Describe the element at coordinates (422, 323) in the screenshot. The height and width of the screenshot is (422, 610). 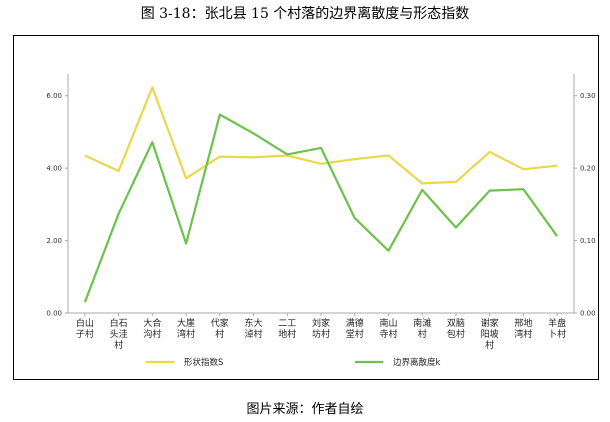
I see `x-tick-label: 南滩` at that location.